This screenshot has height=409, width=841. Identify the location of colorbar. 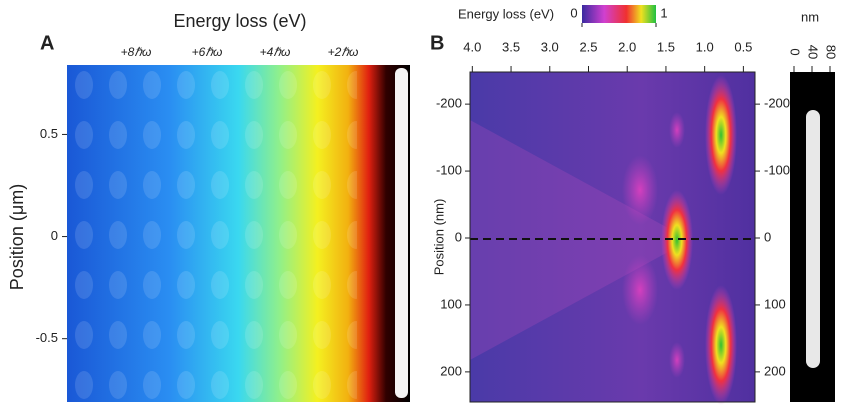
(619, 14).